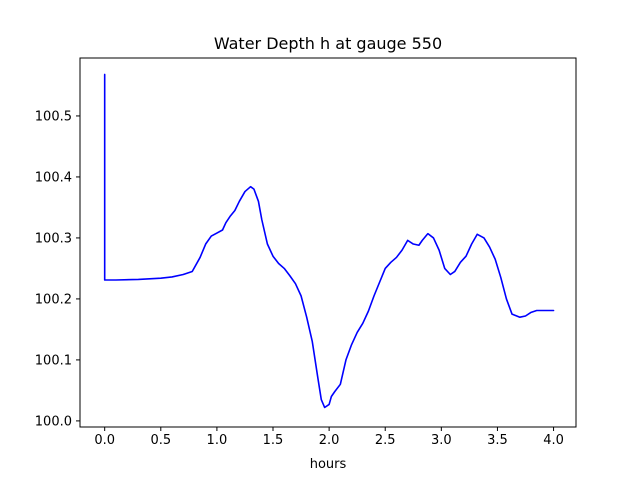 The width and height of the screenshot is (640, 480). What do you see at coordinates (441, 440) in the screenshot?
I see `x-tick-label: 3.0` at bounding box center [441, 440].